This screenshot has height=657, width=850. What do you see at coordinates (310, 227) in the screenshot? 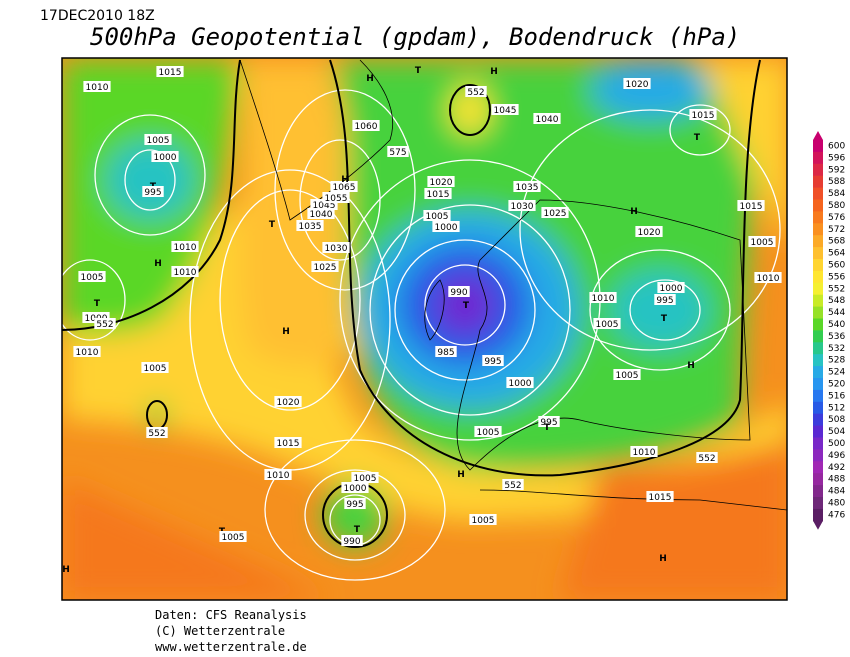
I see `isobar-label: 1035` at bounding box center [310, 227].